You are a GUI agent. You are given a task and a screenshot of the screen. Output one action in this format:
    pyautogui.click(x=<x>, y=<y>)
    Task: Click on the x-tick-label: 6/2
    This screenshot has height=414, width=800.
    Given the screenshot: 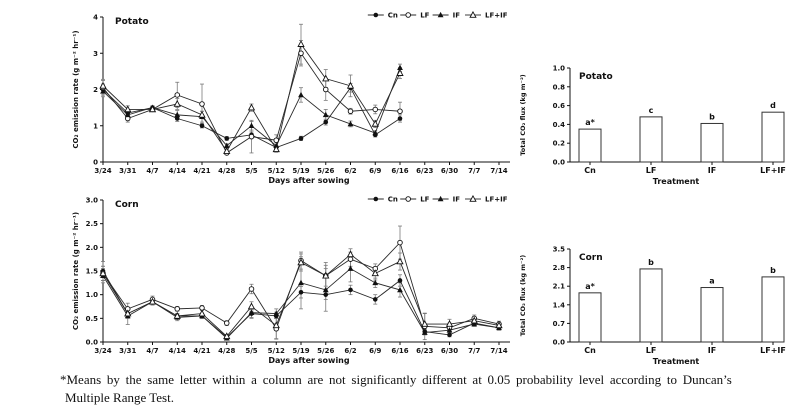 What is the action you would take?
    pyautogui.click(x=350, y=171)
    